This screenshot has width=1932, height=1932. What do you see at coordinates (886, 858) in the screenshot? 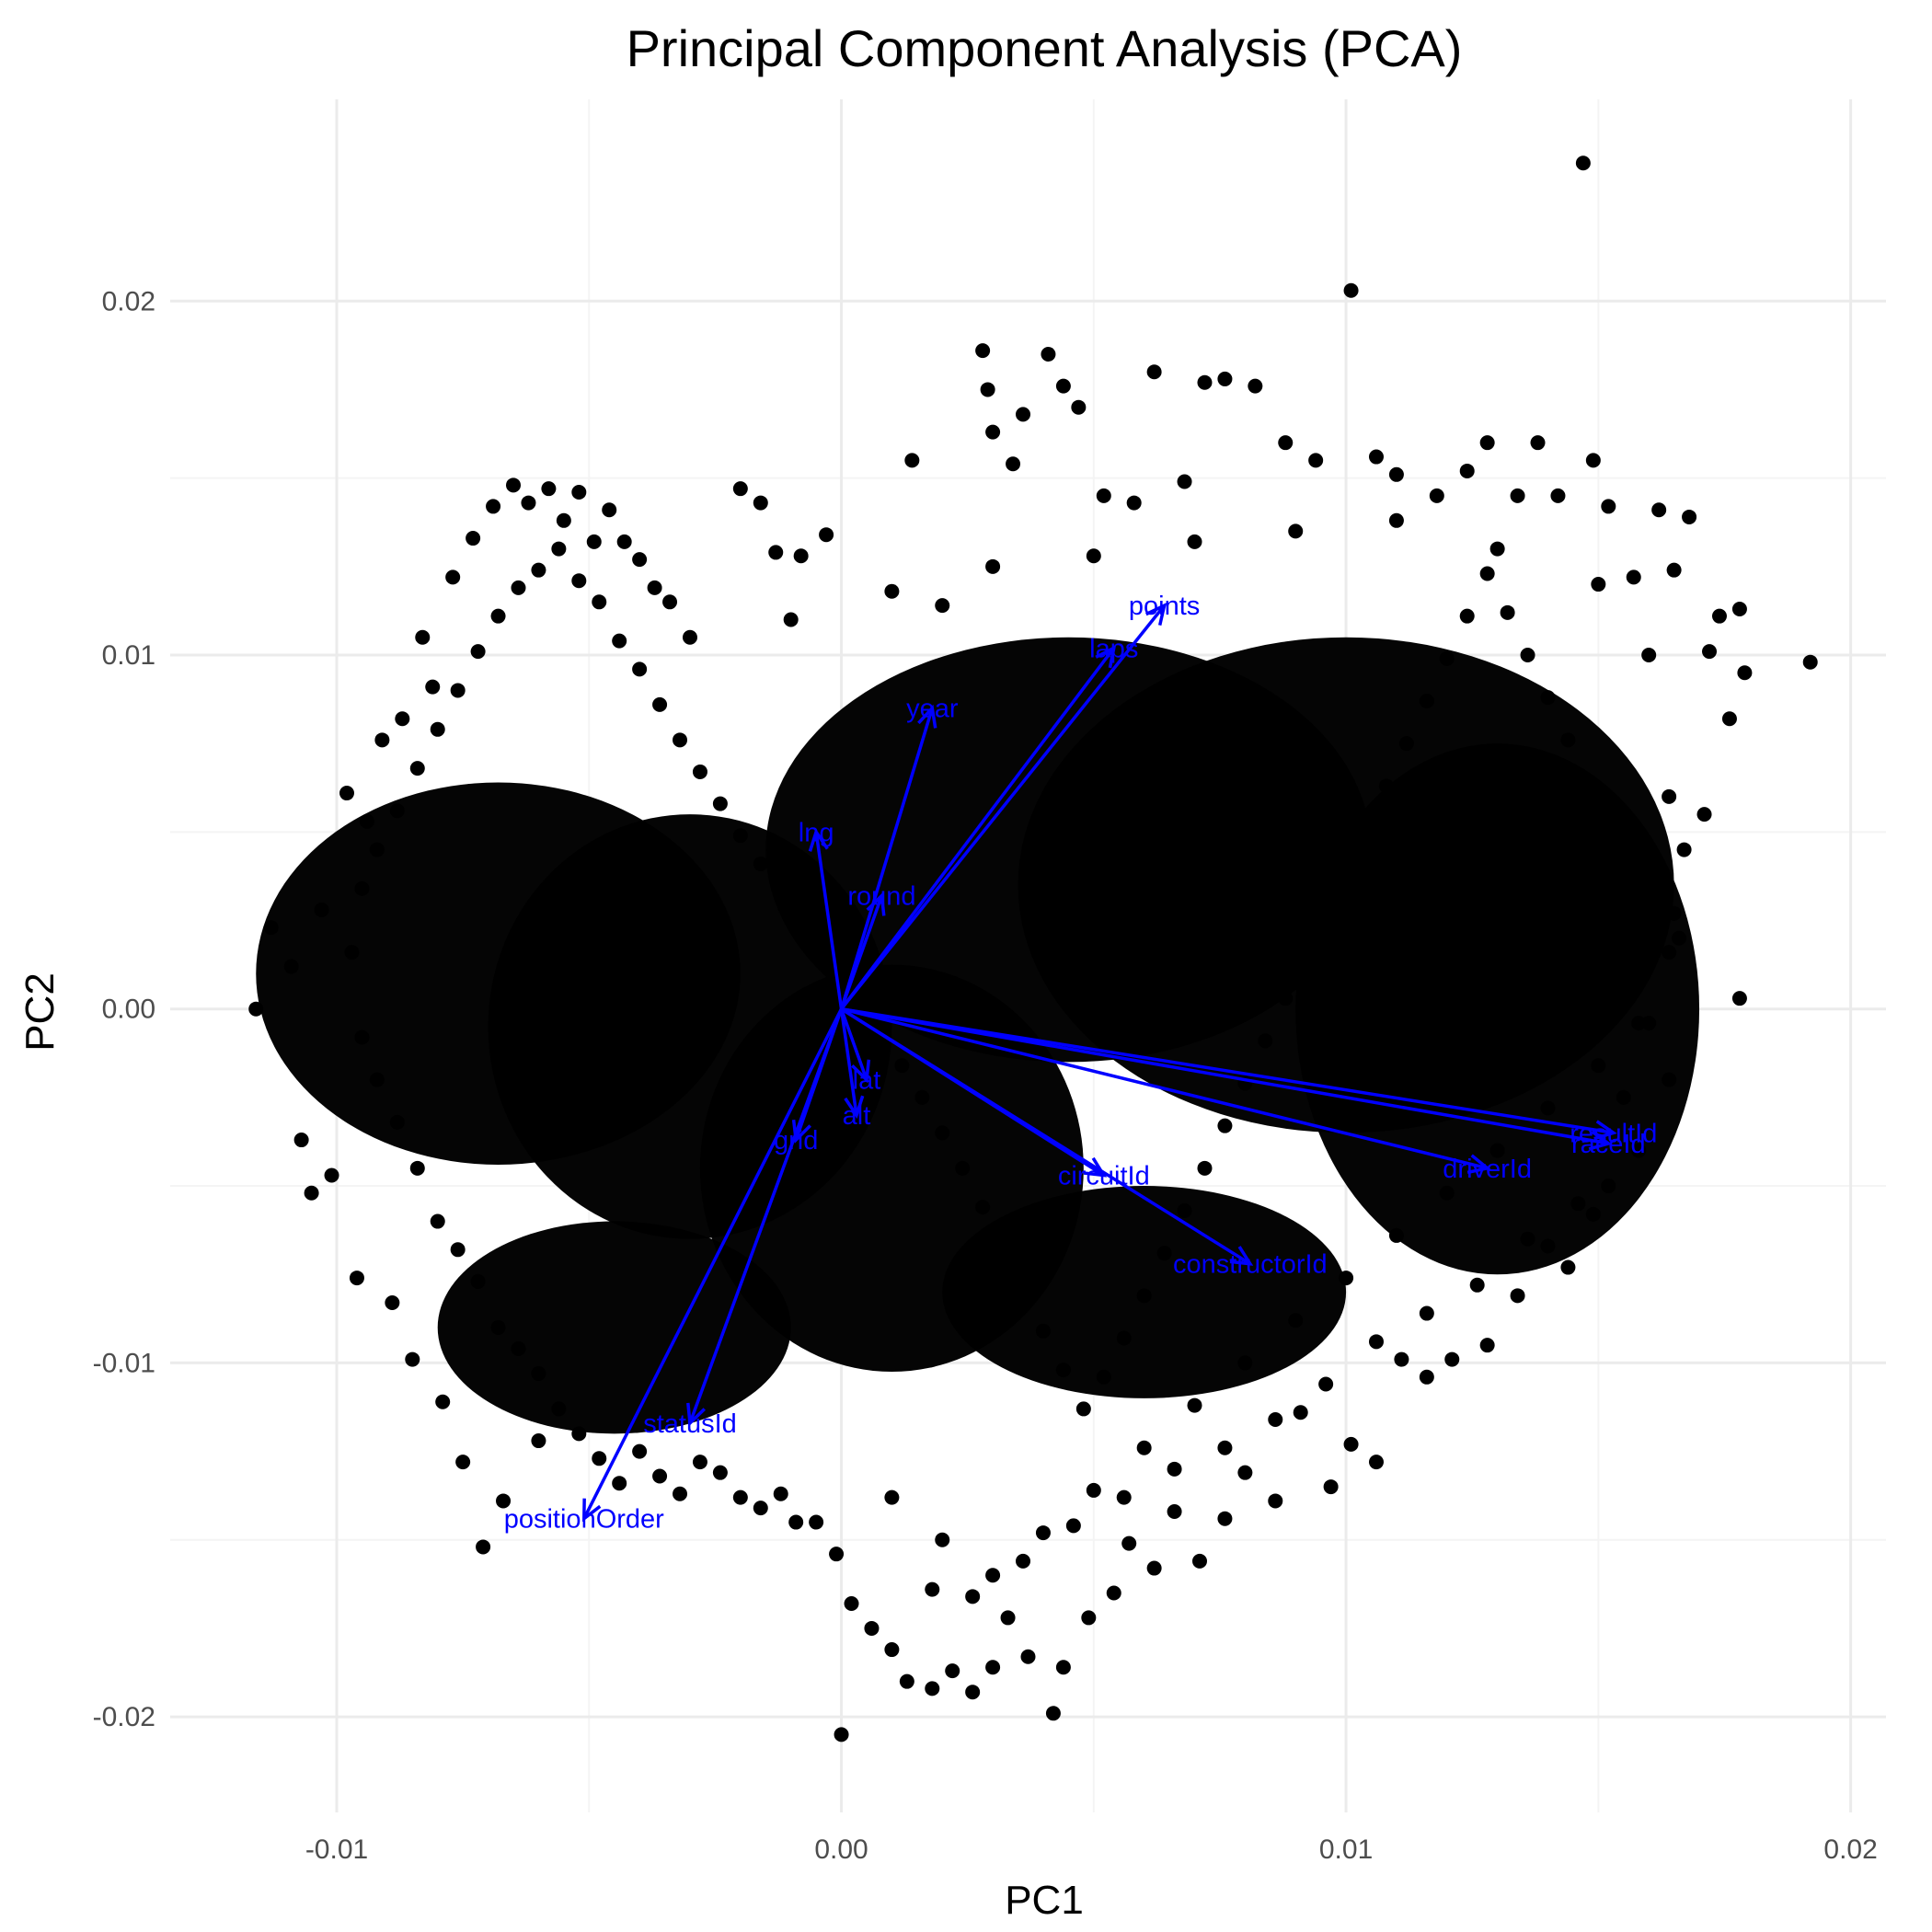
I see `loading-arrow-year` at bounding box center [886, 858].